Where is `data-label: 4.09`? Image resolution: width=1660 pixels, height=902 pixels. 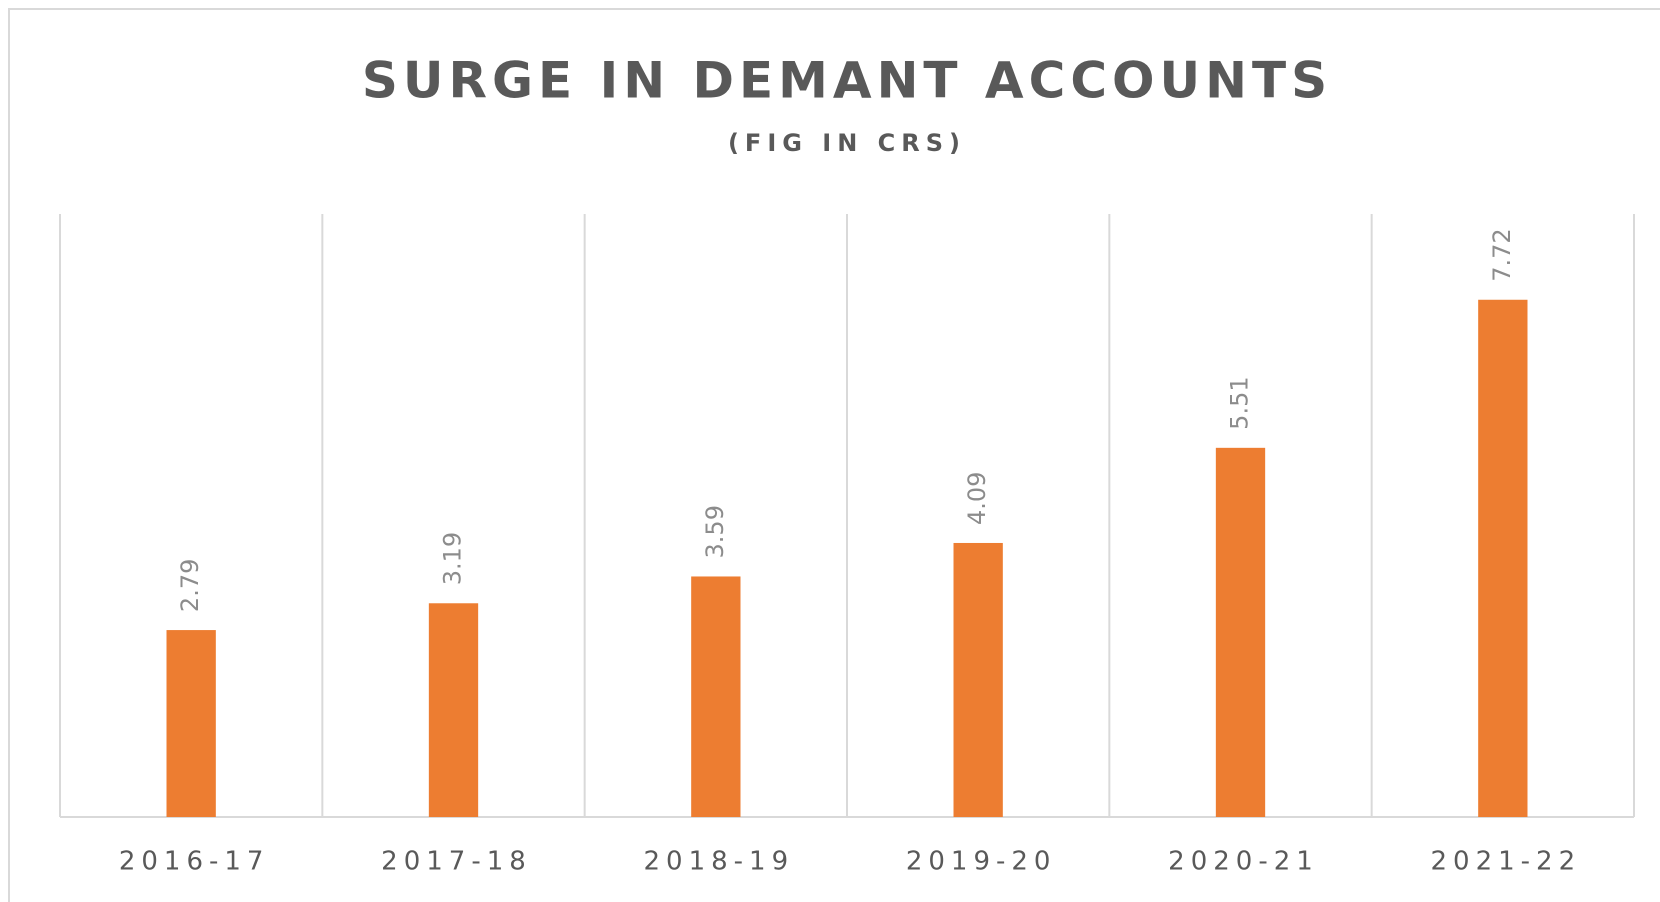
data-label: 4.09 is located at coordinates (977, 498).